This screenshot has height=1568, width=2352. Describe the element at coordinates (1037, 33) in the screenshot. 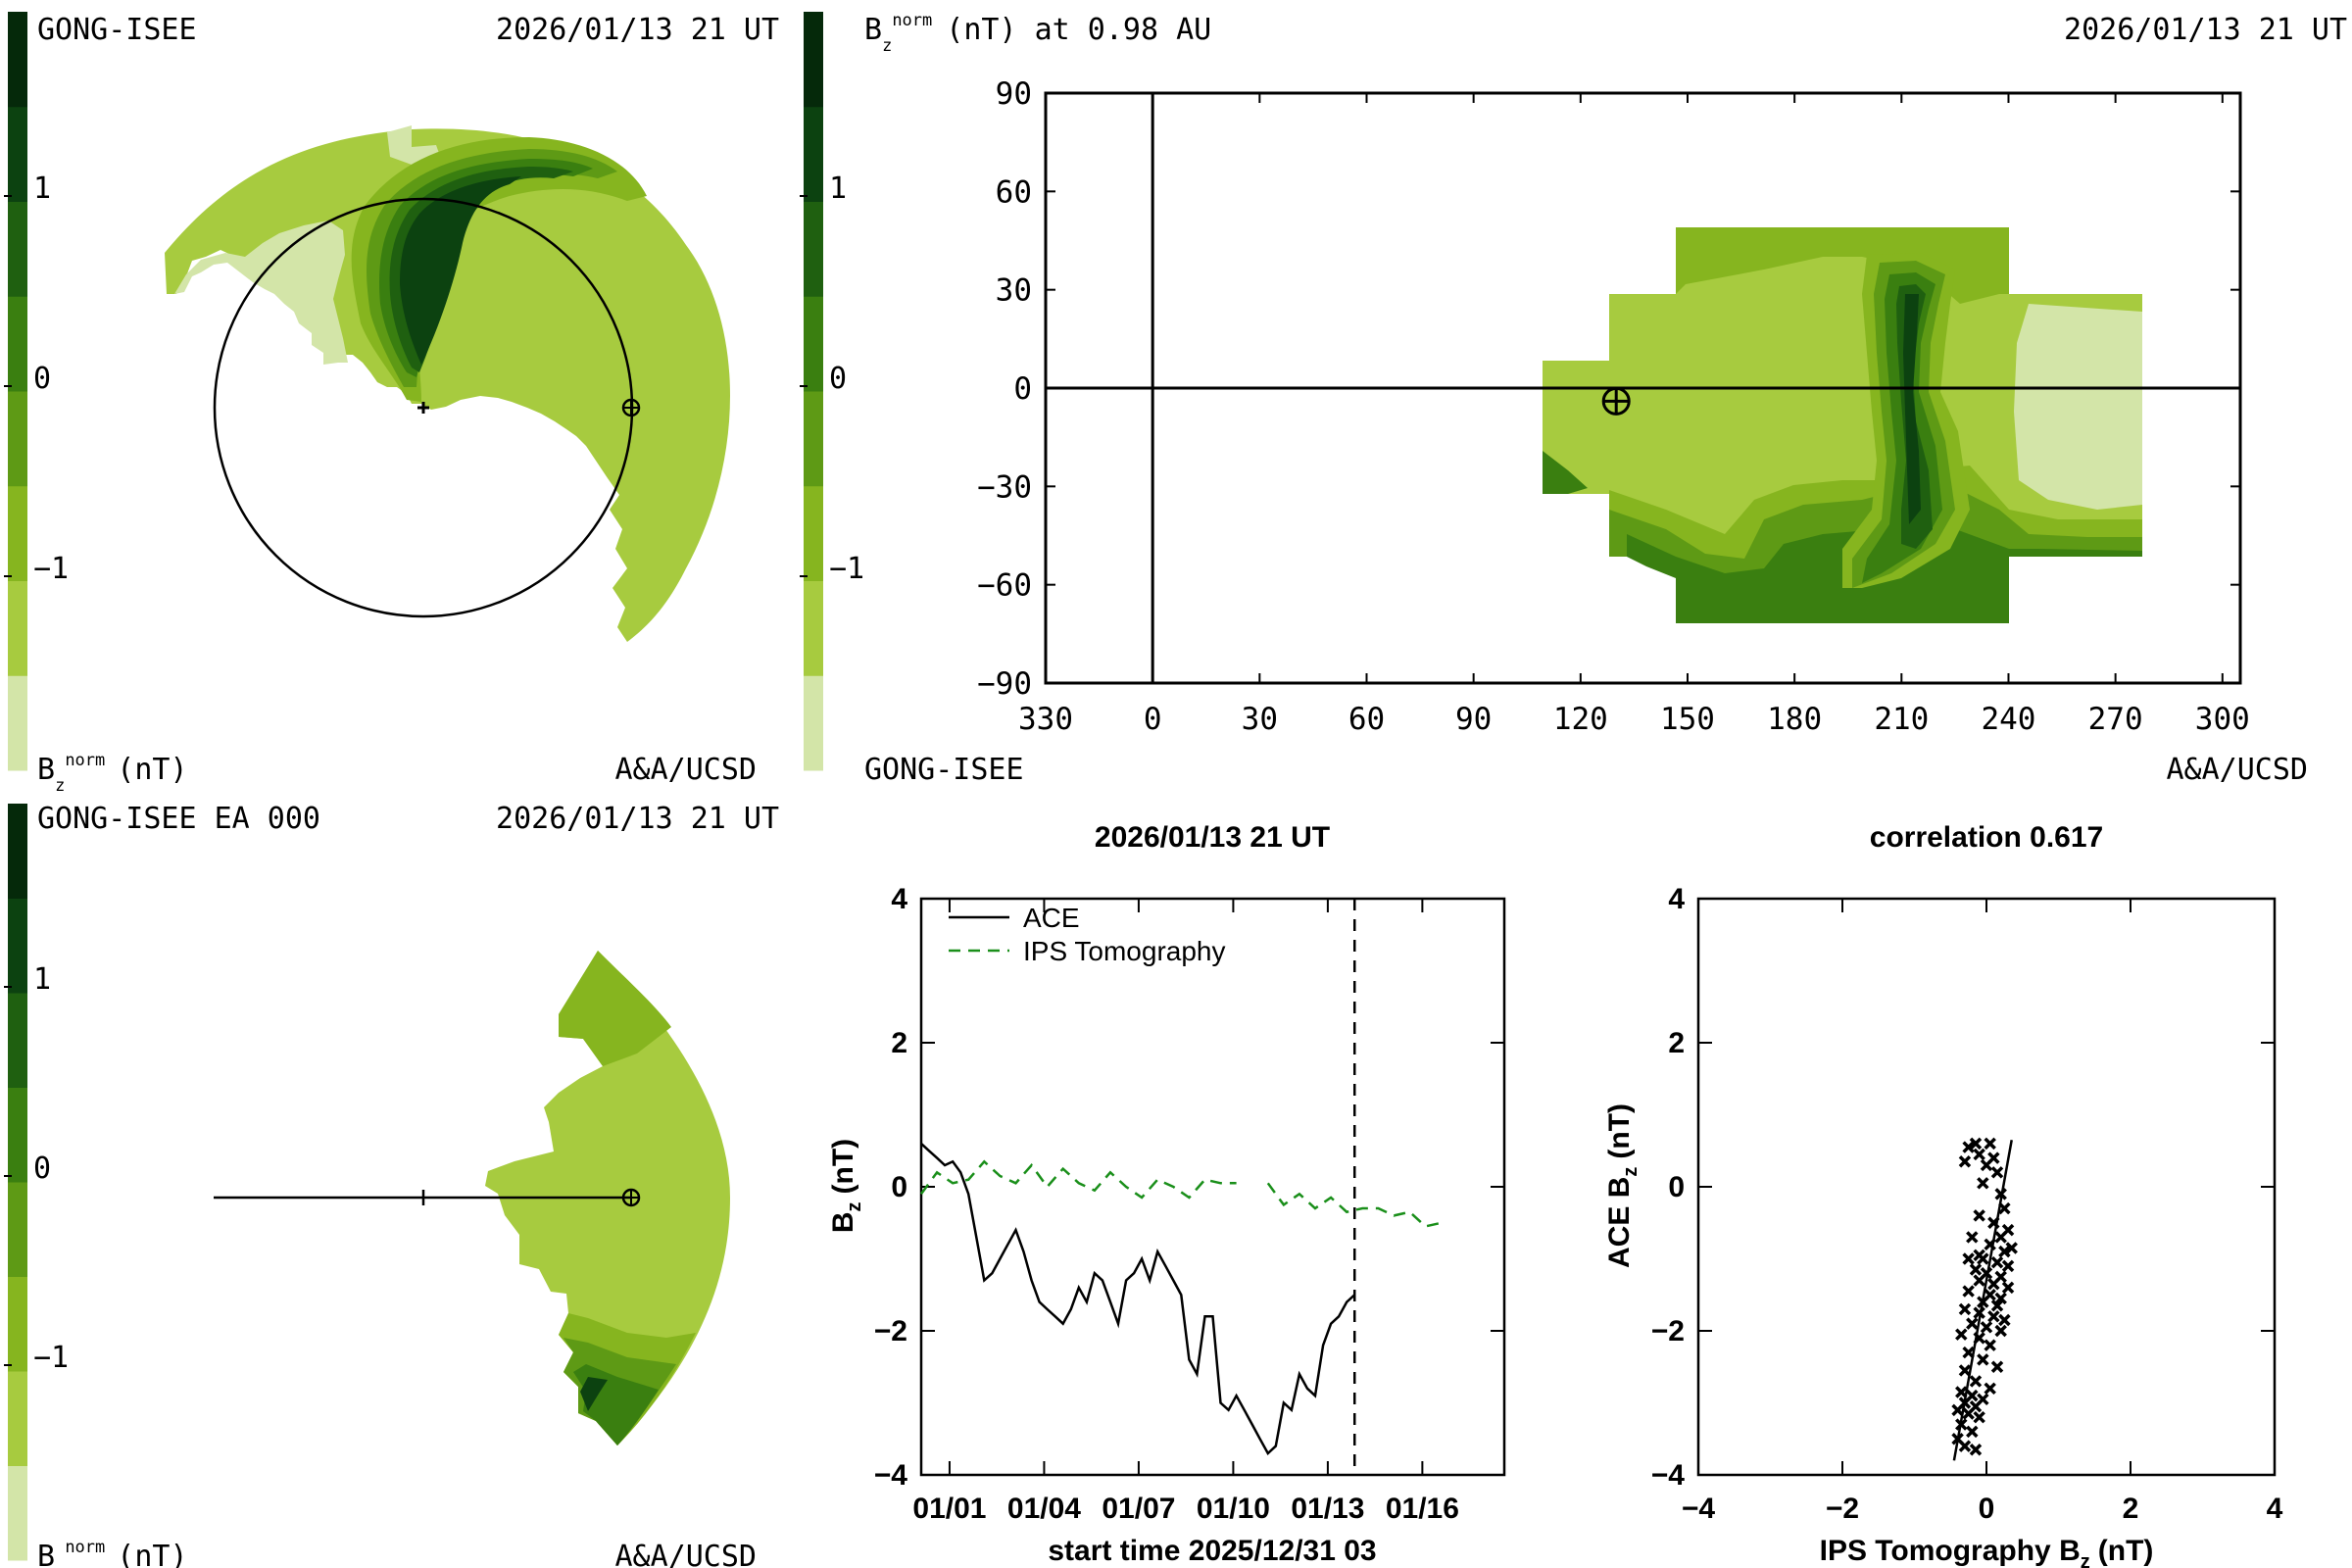

I see `map-title: Bznorm (nT) at 0.98 AU` at that location.